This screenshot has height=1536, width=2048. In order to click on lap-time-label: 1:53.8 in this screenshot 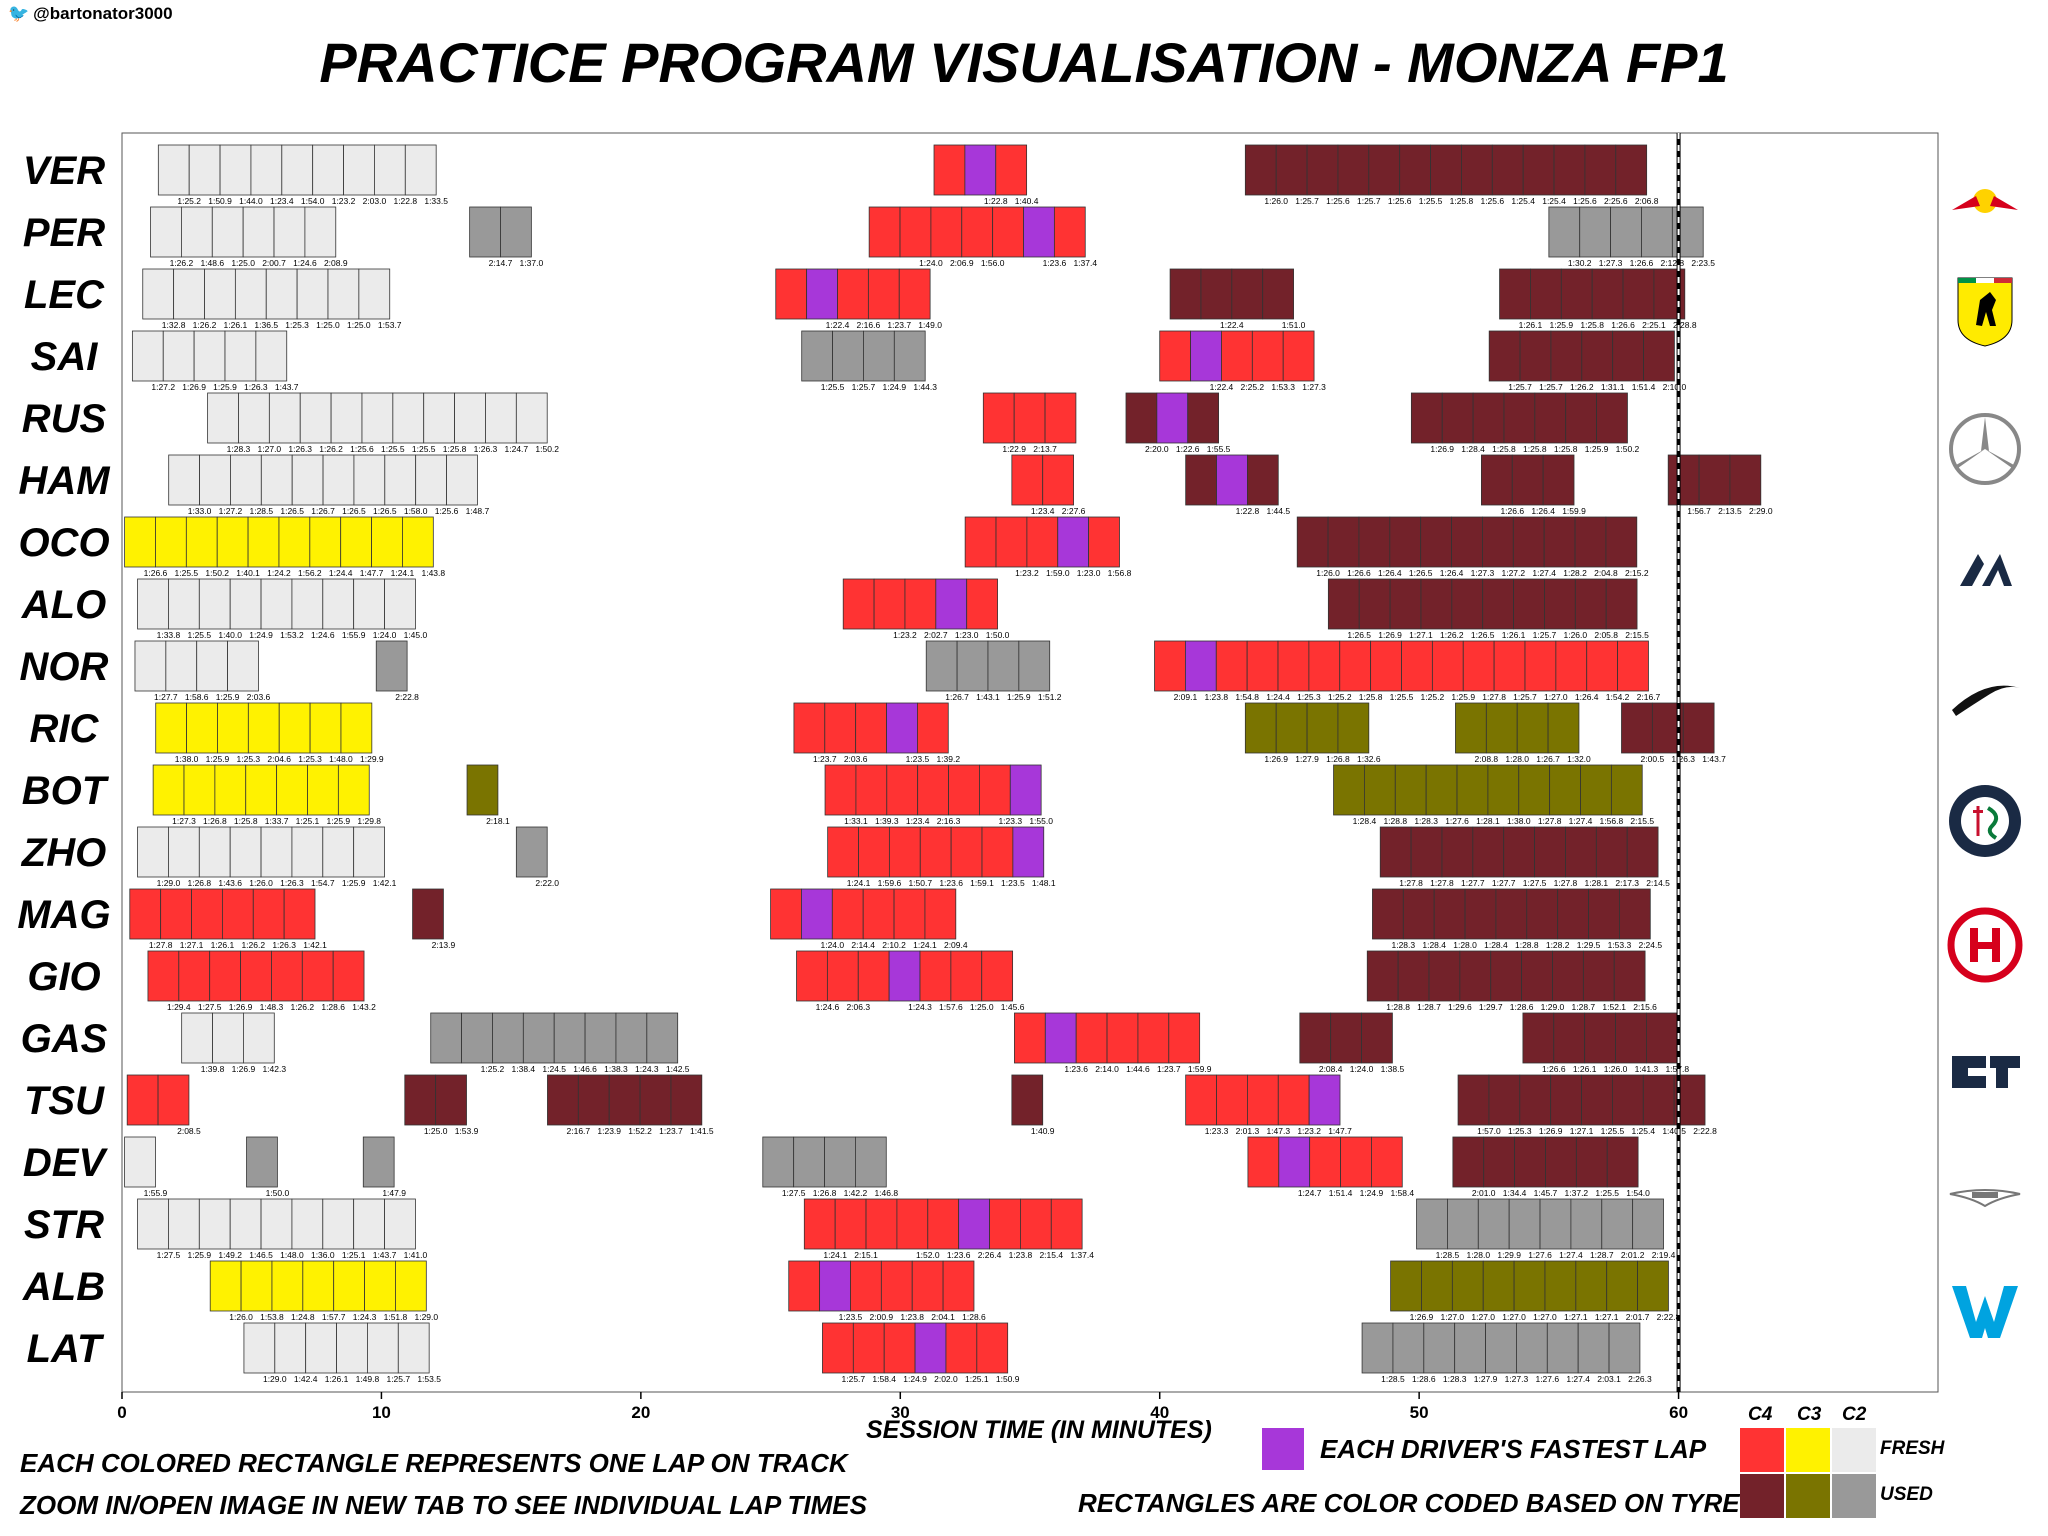, I will do `click(272, 1317)`.